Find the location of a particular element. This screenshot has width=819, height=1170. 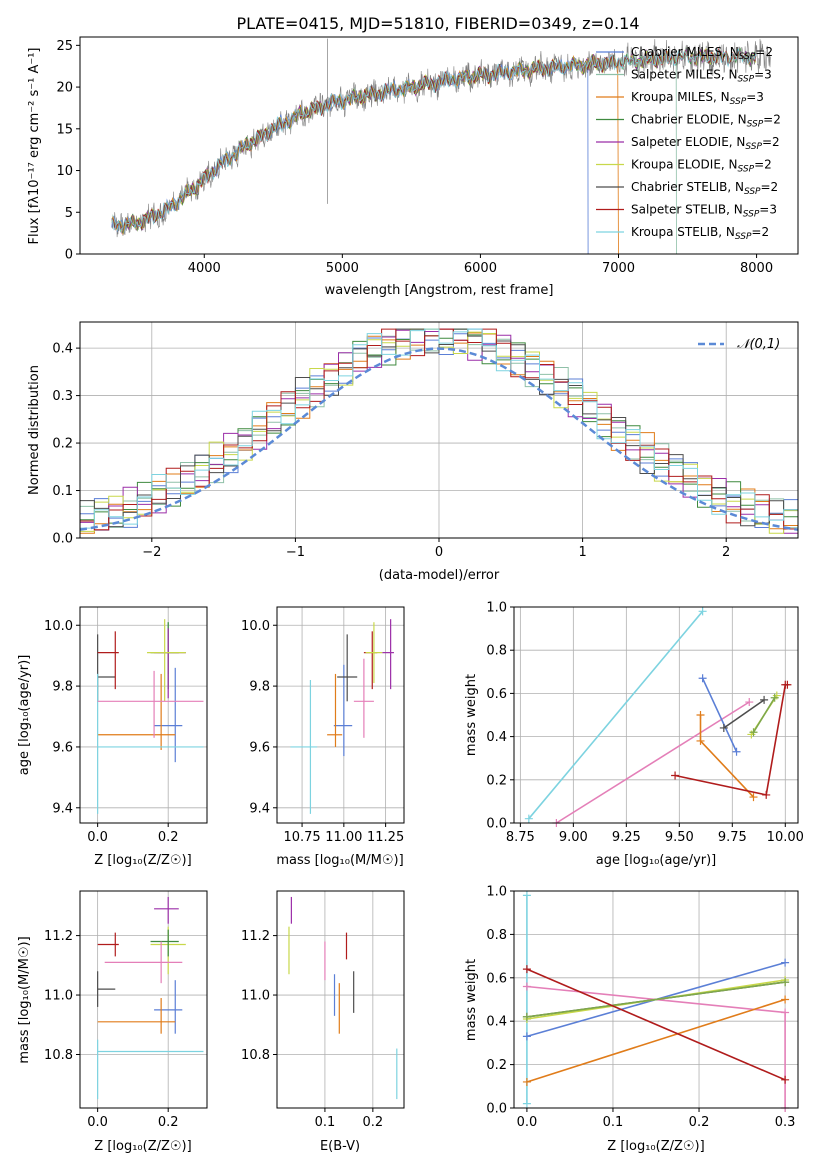

x-tick-label: 9.75 is located at coordinates (732, 837).